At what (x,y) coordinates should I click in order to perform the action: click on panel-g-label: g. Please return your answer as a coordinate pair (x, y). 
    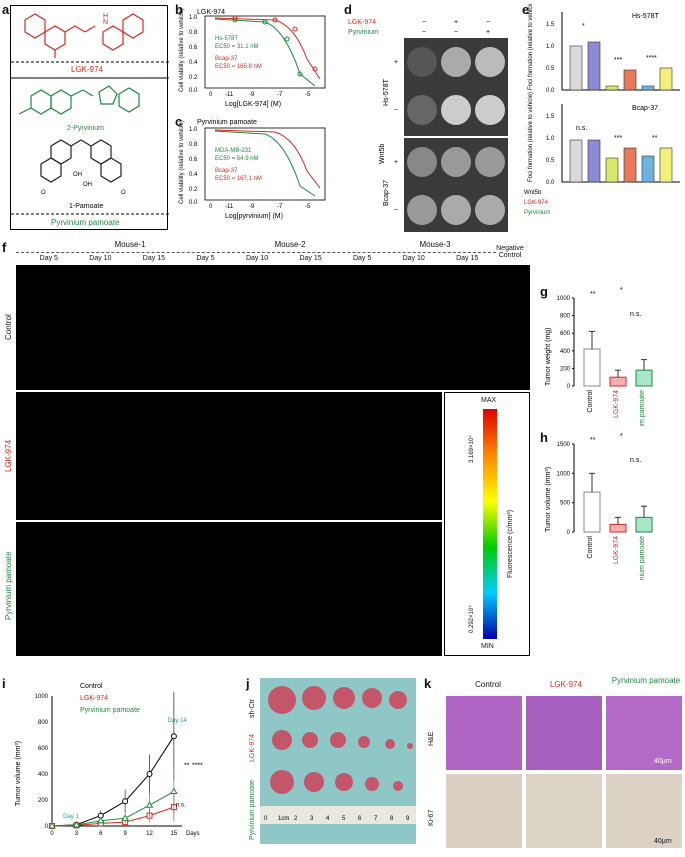
    Looking at the image, I should click on (544, 291).